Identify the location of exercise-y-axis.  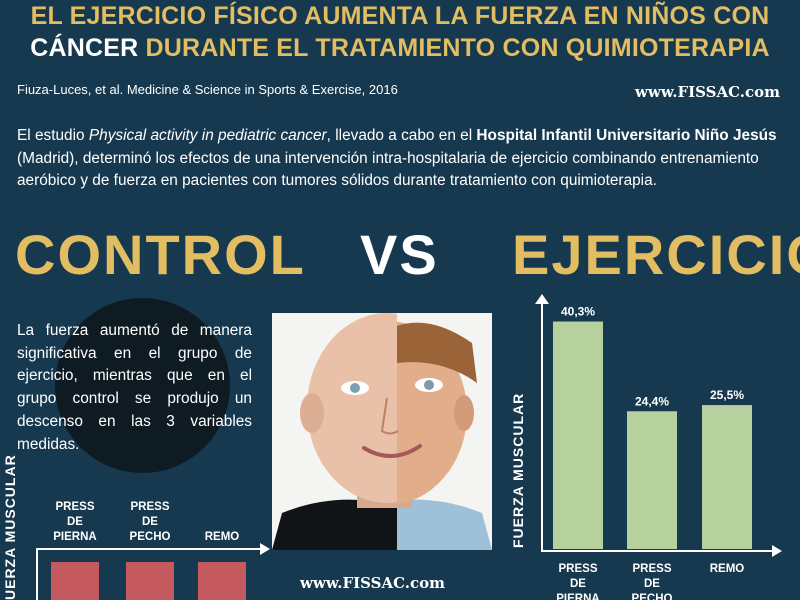
(542, 426).